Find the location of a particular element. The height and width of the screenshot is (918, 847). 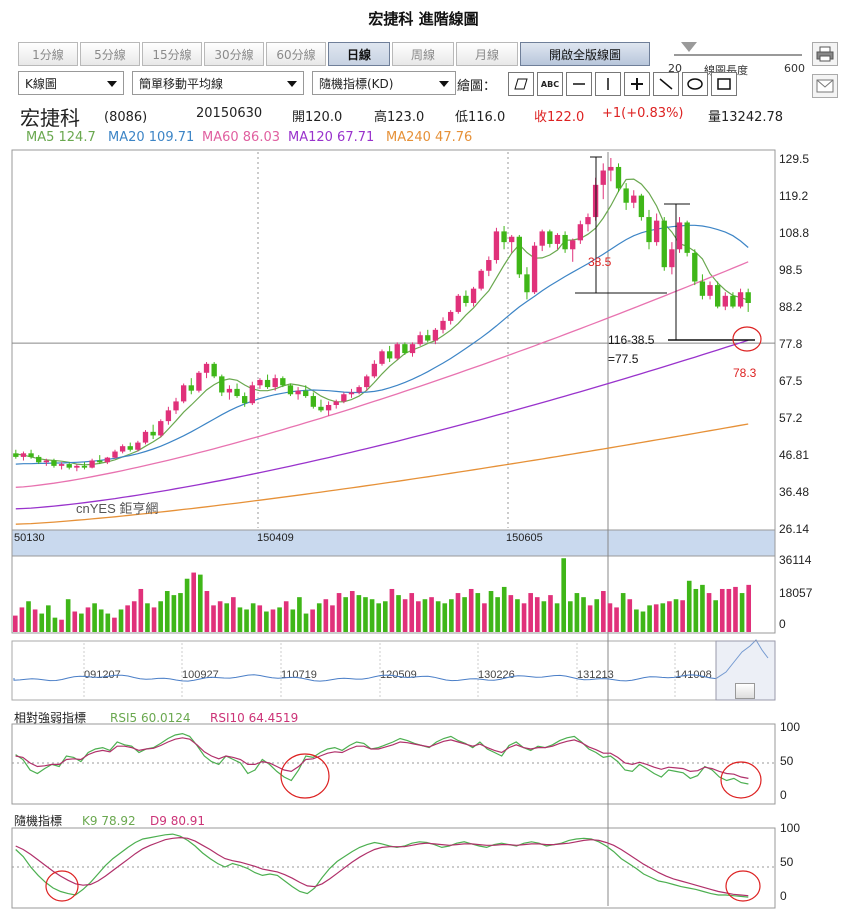

indicator-select: 隨機指標(KD) is located at coordinates (384, 83).